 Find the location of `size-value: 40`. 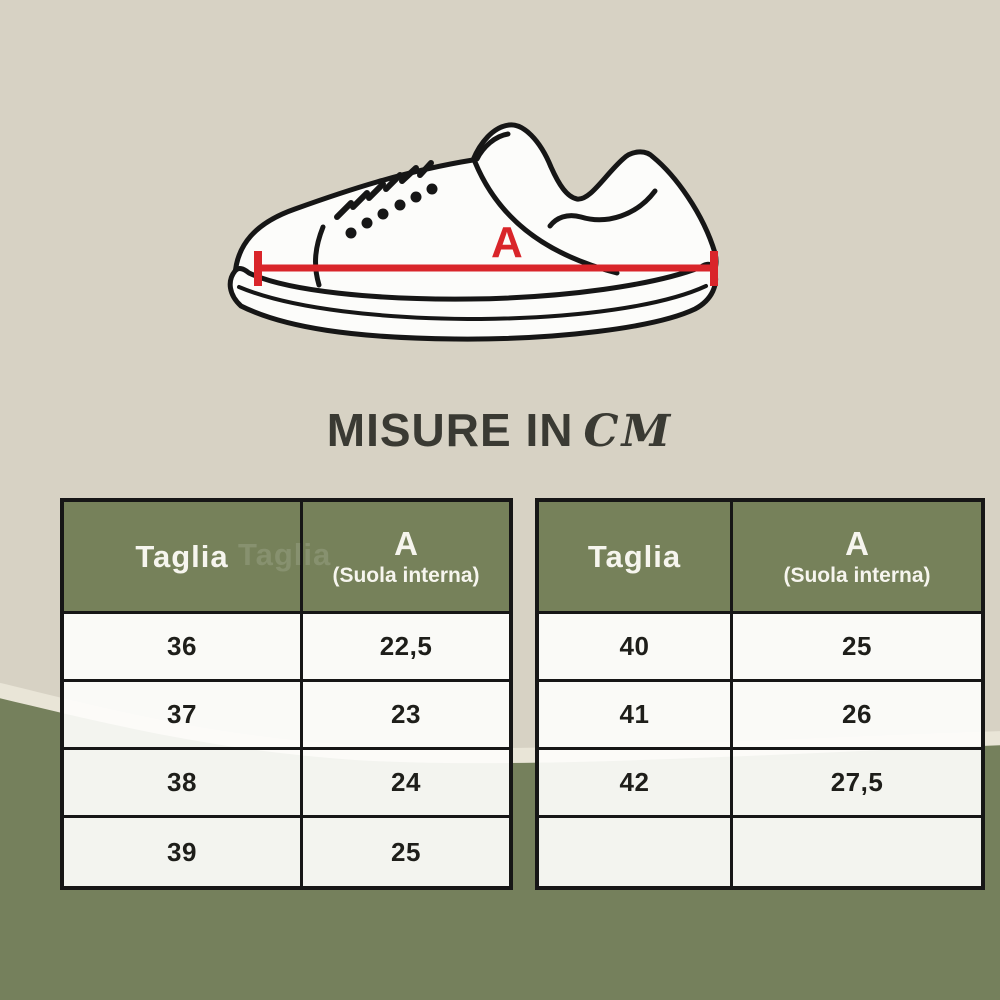

size-value: 40 is located at coordinates (634, 646).